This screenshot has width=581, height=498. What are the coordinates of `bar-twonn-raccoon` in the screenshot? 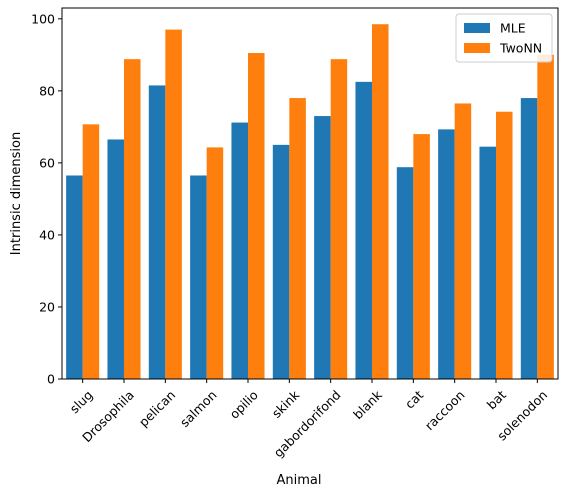 It's located at (463, 241).